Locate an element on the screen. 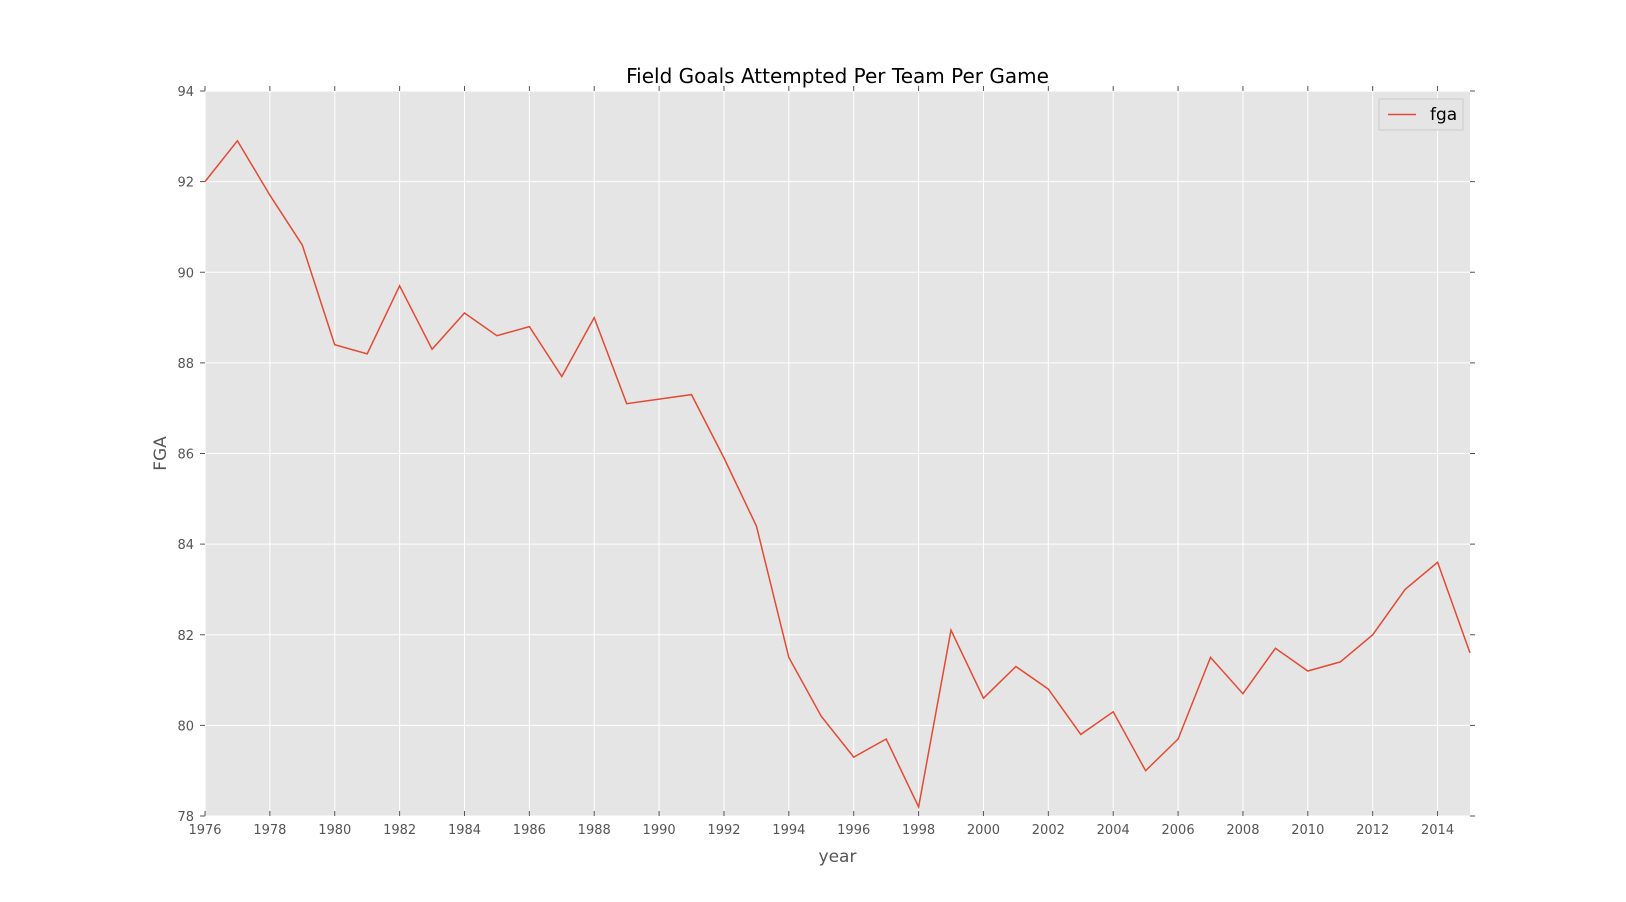 This screenshot has height=902, width=1626. legend-label: fga is located at coordinates (1443, 115).